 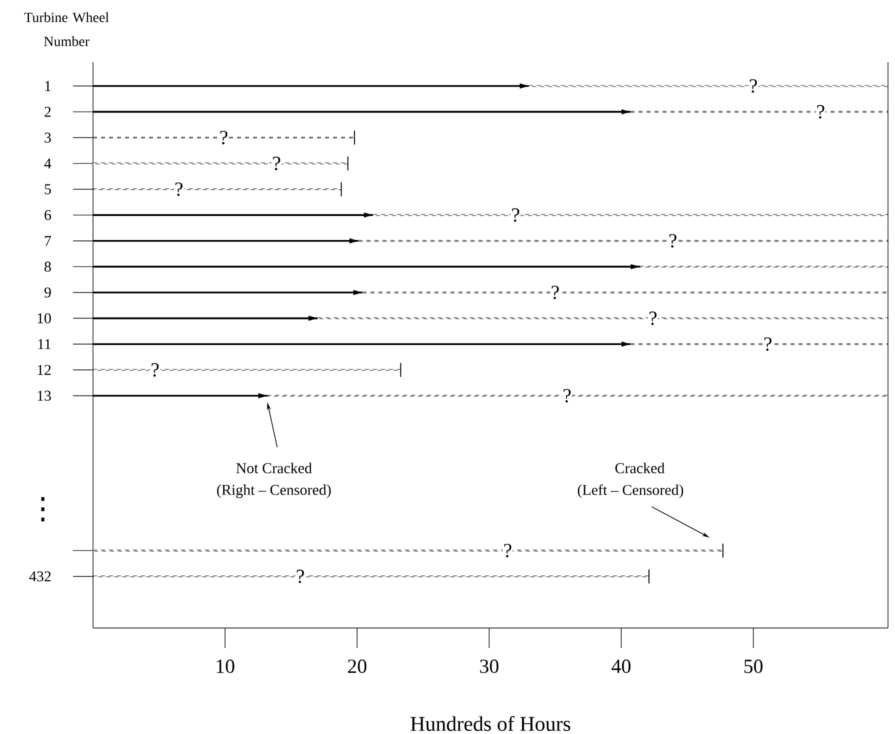 What do you see at coordinates (631, 491) in the screenshot?
I see `annotation: (Left – Censored)` at bounding box center [631, 491].